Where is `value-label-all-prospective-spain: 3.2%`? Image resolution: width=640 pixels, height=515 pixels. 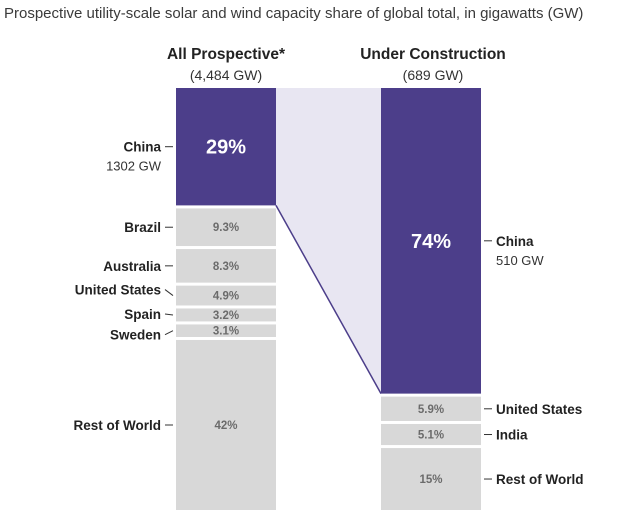
value-label-all-prospective-spain: 3.2% is located at coordinates (226, 316).